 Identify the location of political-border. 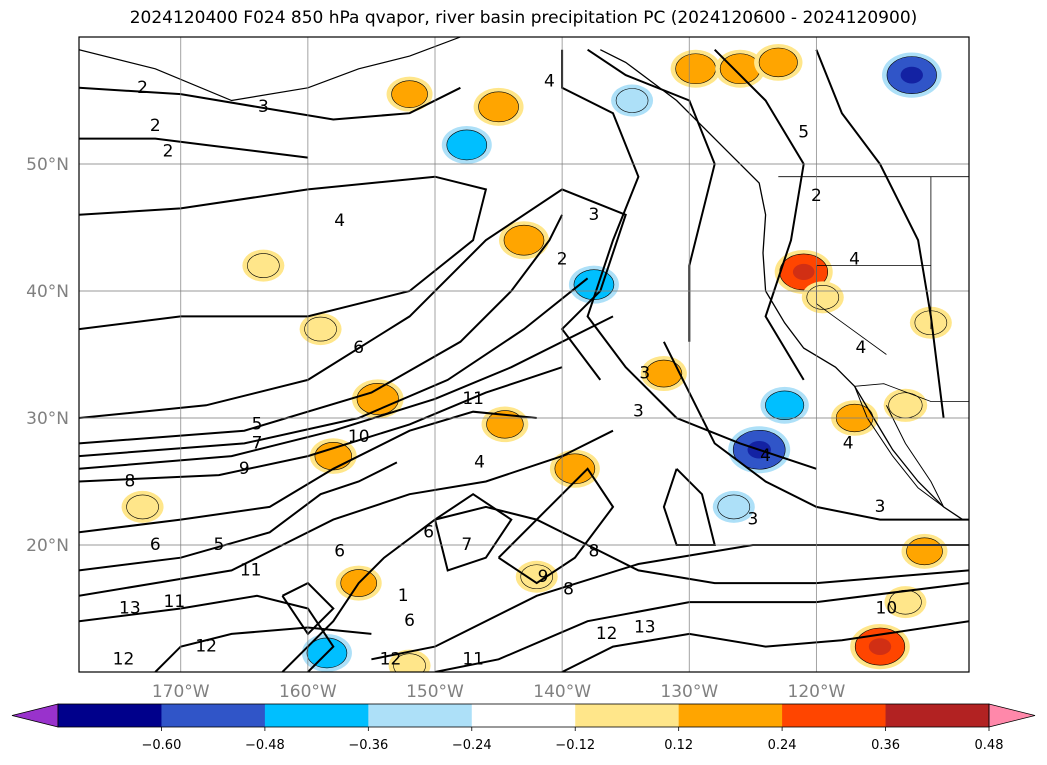
(911, 392).